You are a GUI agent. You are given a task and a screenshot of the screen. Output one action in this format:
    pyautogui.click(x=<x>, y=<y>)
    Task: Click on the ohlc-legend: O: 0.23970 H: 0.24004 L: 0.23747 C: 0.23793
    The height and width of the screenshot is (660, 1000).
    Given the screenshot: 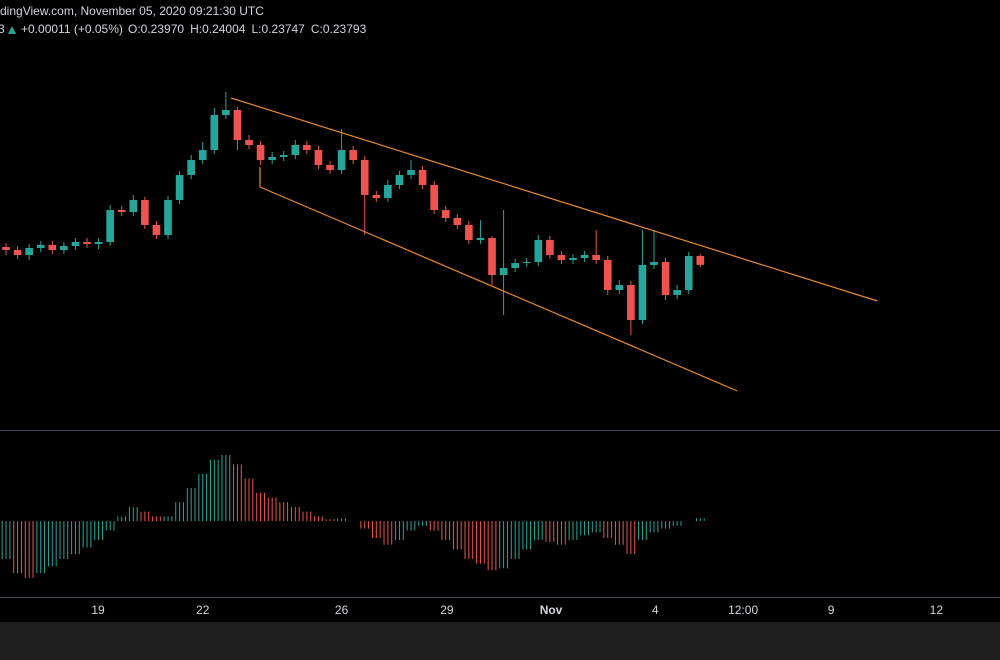 What is the action you would take?
    pyautogui.click(x=247, y=29)
    